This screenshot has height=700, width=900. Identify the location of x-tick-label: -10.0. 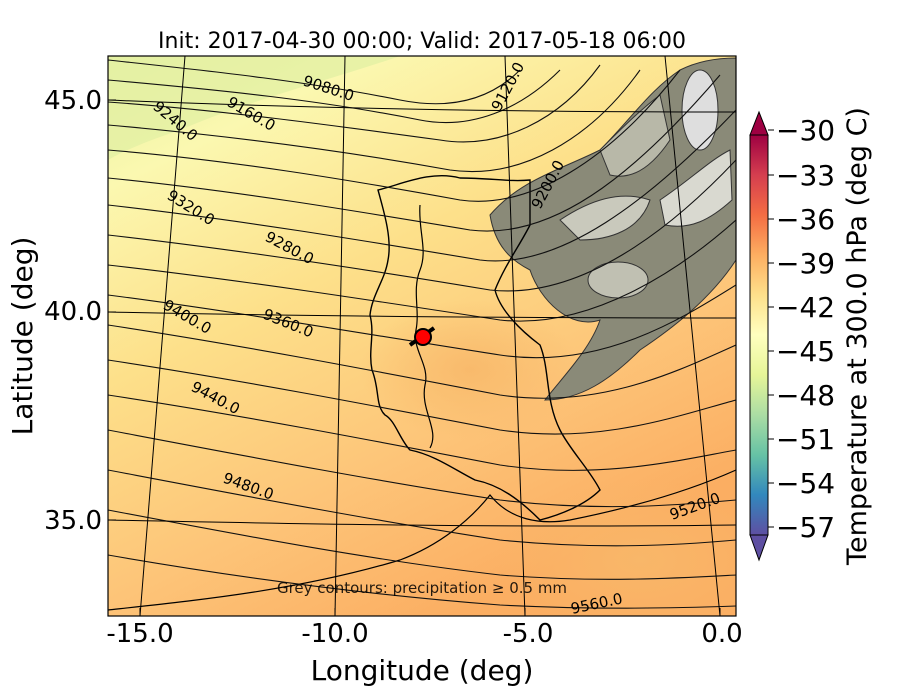
(334, 634).